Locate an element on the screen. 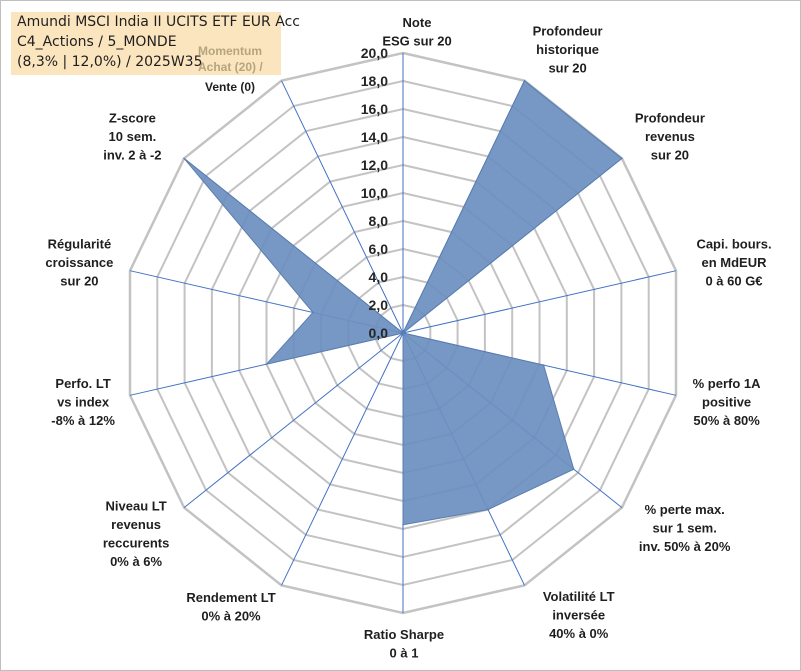 This screenshot has width=801, height=671. axis-label: % perfo 1A positive 50% à 80% is located at coordinates (727, 402).